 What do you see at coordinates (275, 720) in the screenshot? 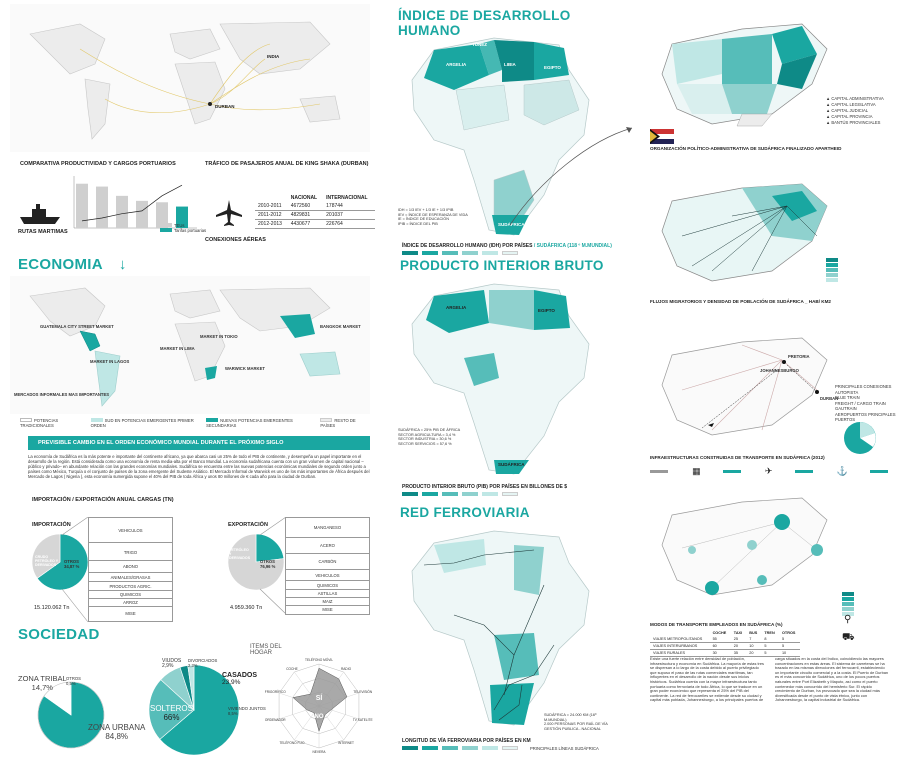
I see `radar-label: ORDENADOR` at bounding box center [275, 720].